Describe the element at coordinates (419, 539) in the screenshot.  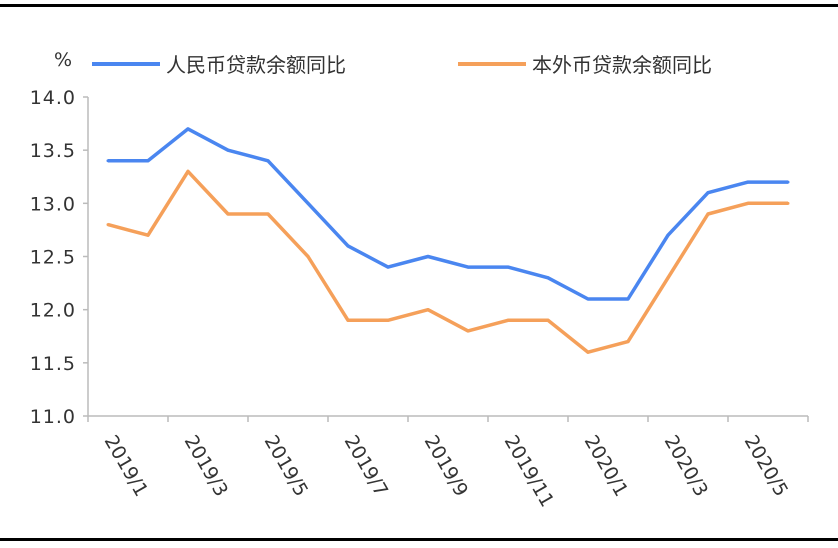
I see `bottom-border` at that location.